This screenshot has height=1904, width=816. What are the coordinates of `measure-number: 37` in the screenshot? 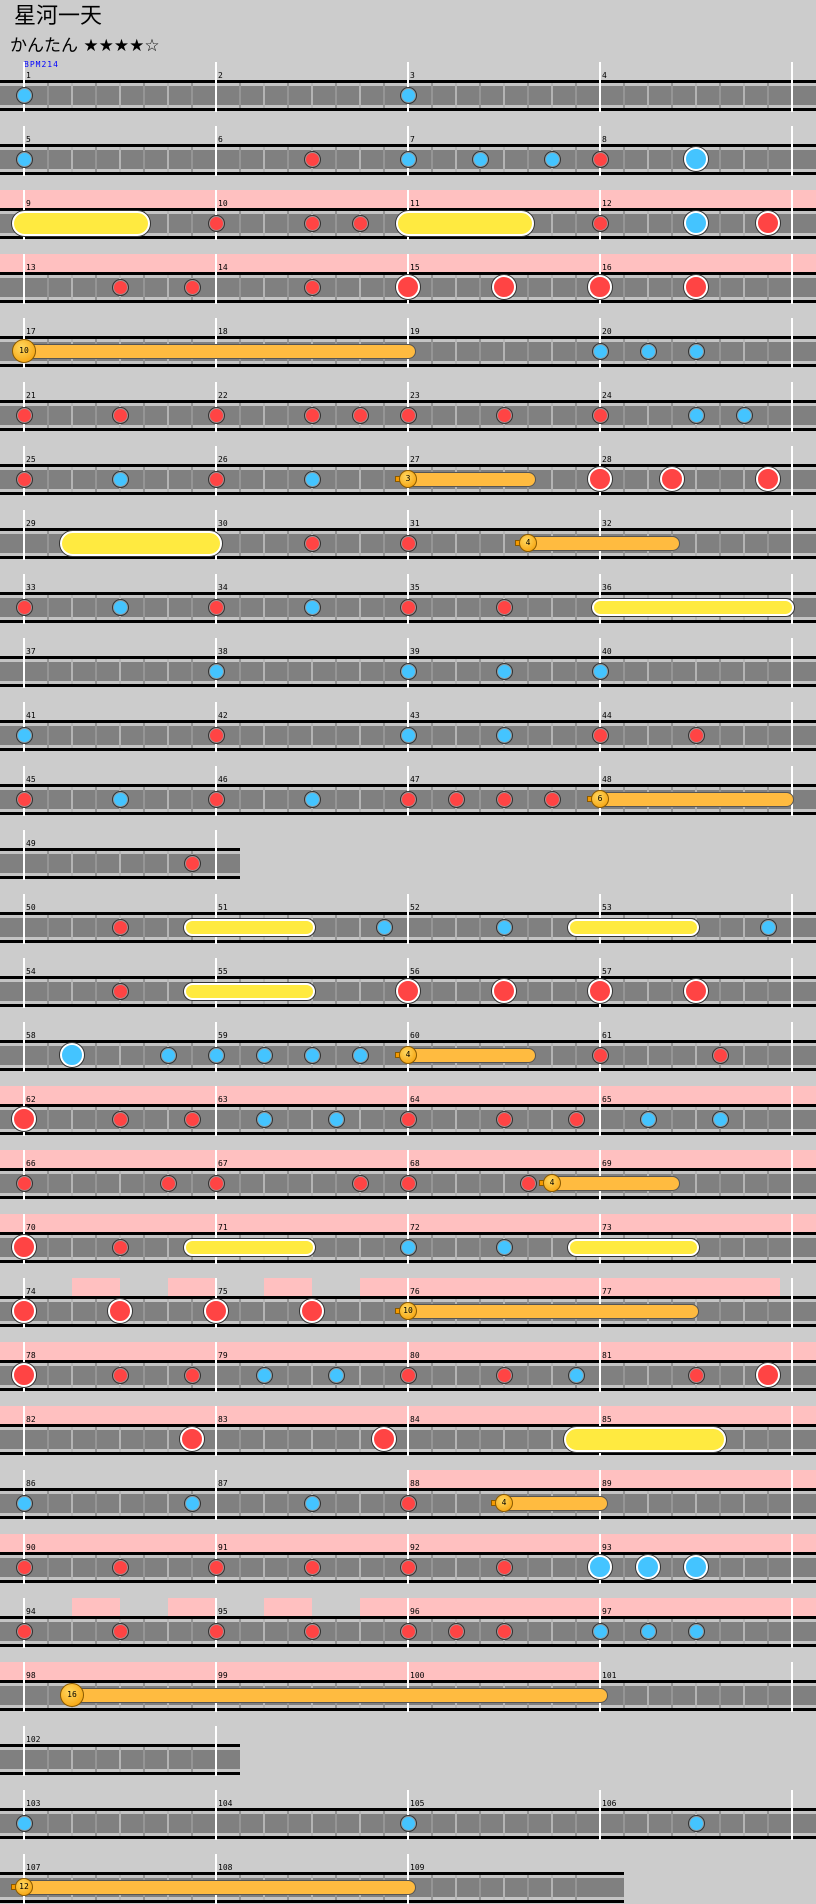 It's located at (31, 651).